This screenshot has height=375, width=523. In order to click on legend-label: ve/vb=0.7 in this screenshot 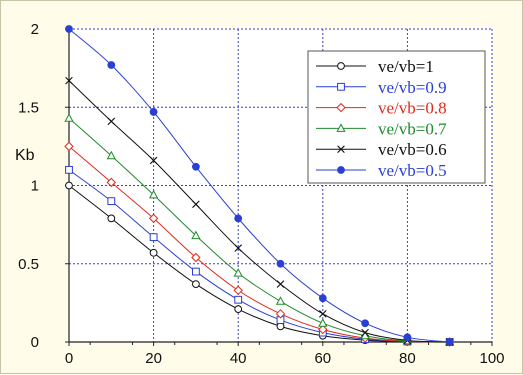, I will do `click(412, 128)`.